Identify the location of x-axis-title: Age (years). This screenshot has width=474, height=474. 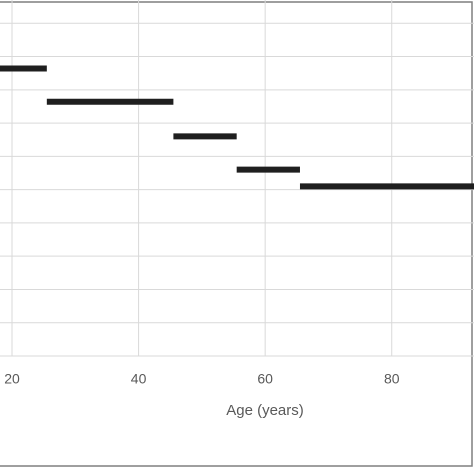
(265, 410).